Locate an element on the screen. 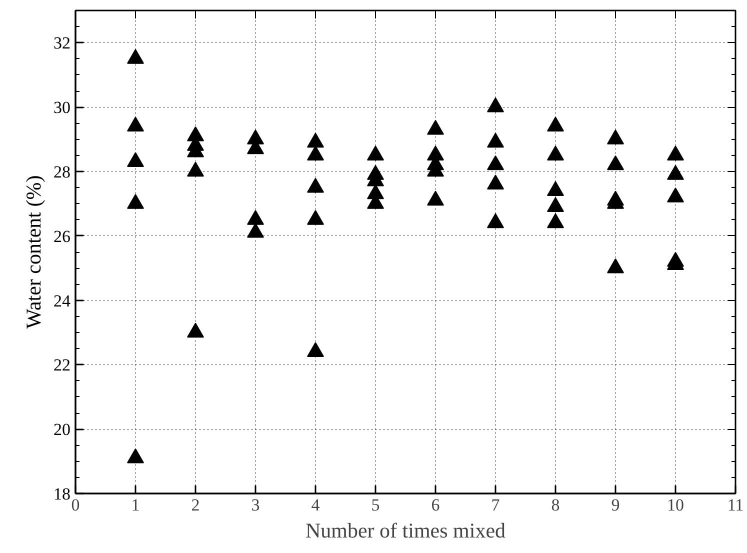 The height and width of the screenshot is (553, 747). x-axis-title: Number of times mixed is located at coordinates (405, 530).